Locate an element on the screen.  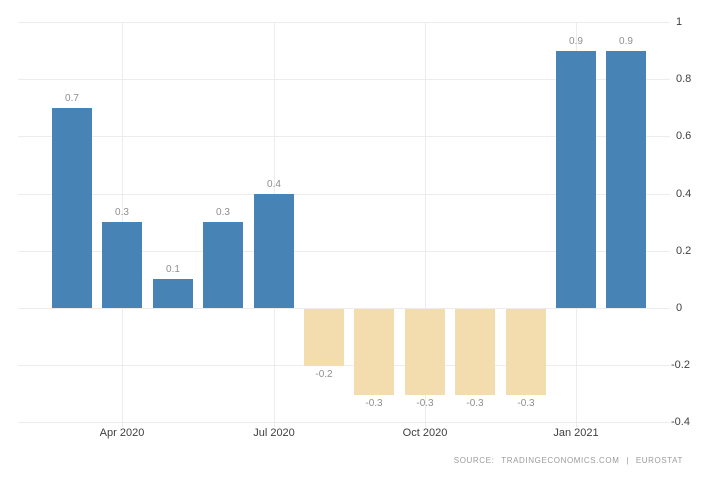
y-axis-label--0.2: -0.2 is located at coordinates (680, 365).